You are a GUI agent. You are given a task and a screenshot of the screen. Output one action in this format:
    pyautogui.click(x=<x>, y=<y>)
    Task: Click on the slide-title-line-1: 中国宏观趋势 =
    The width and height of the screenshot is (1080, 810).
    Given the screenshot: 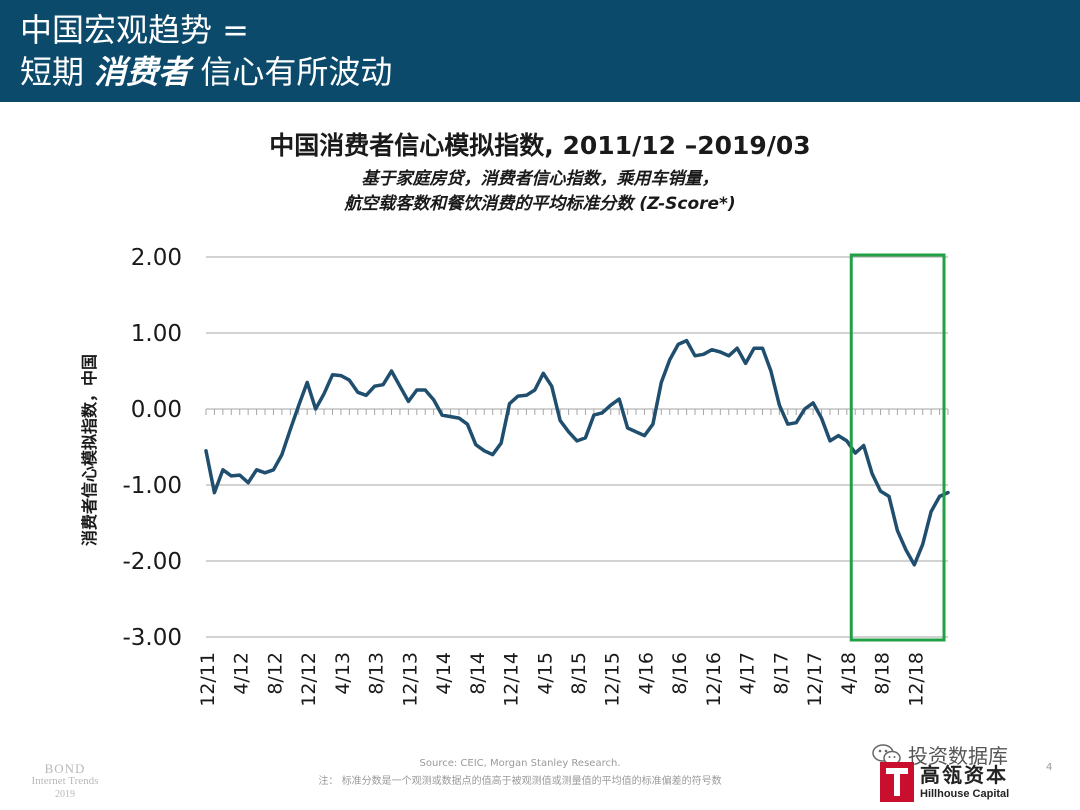 What is the action you would take?
    pyautogui.click(x=134, y=30)
    